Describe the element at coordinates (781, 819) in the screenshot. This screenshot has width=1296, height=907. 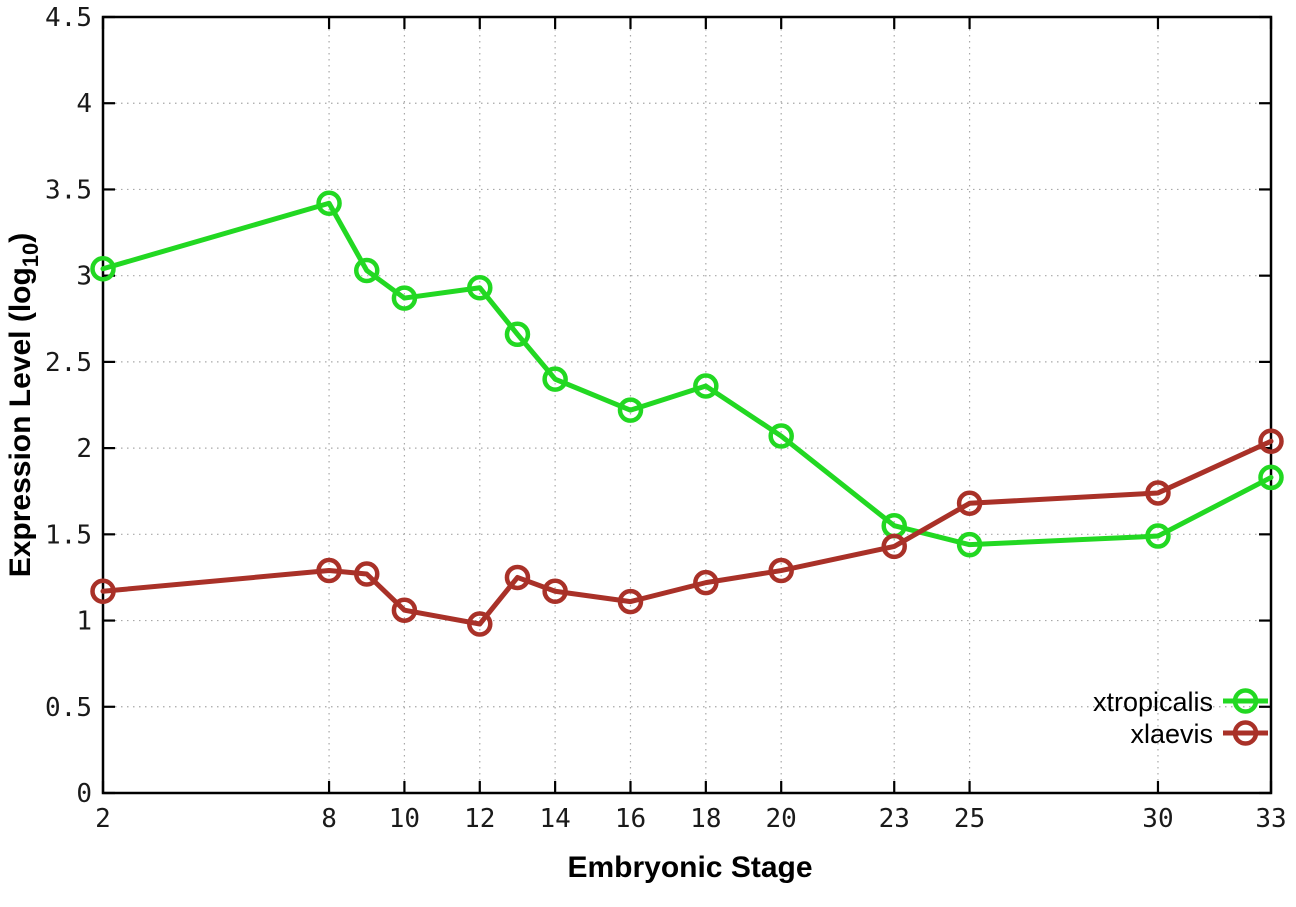
I see `x-tick-label: 20` at that location.